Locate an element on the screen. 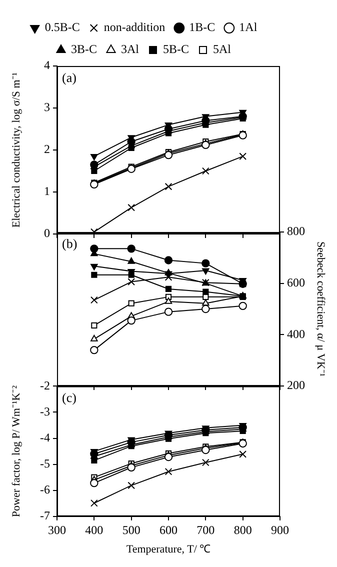  y-tick-label: -2 is located at coordinates (45, 385).